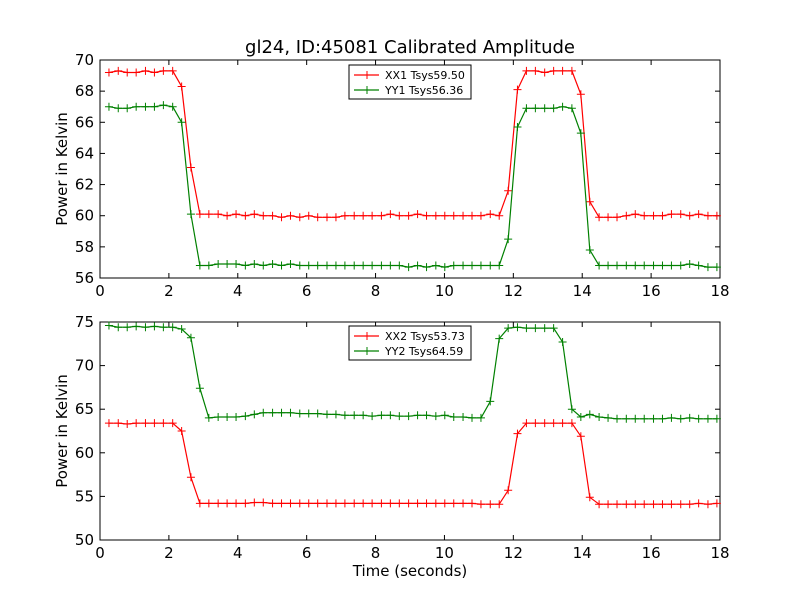 Image resolution: width=800 pixels, height=604 pixels. Describe the element at coordinates (100, 553) in the screenshot. I see `x-tick-label: 0` at that location.